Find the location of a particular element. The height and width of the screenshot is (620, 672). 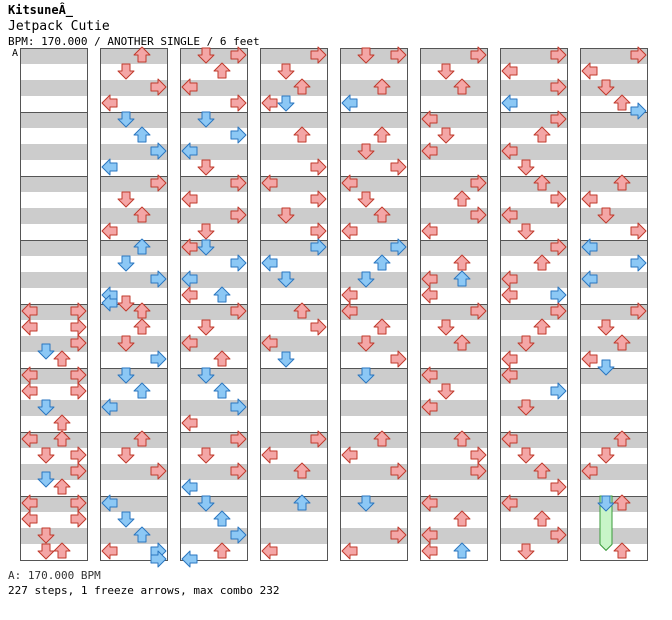

bpm-legend: A: 170.000 BPM is located at coordinates (54, 575).